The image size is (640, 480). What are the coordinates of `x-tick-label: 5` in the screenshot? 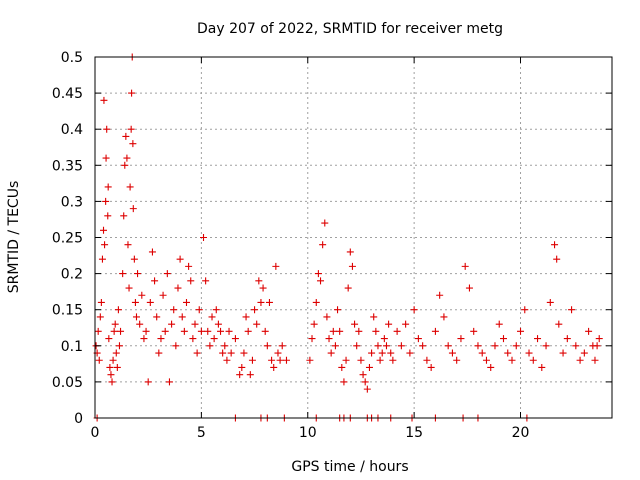 It's located at (201, 433).